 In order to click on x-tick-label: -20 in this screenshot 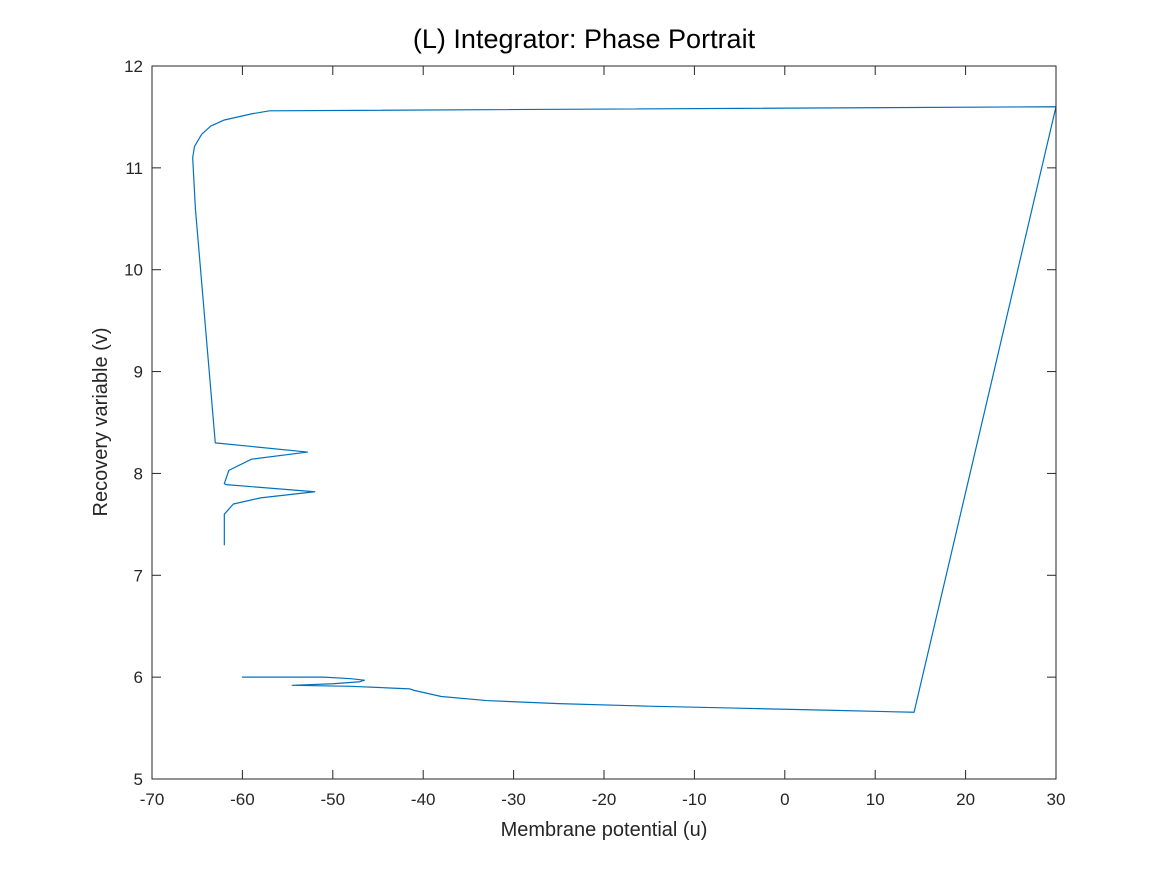, I will do `click(604, 799)`.